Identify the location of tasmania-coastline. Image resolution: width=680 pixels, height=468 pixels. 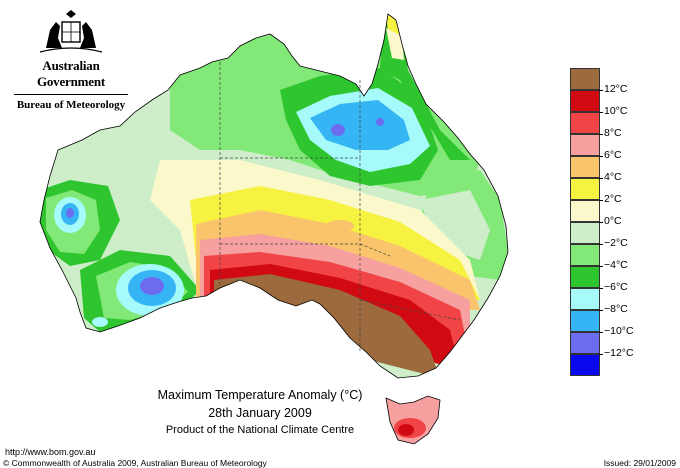
(413, 420).